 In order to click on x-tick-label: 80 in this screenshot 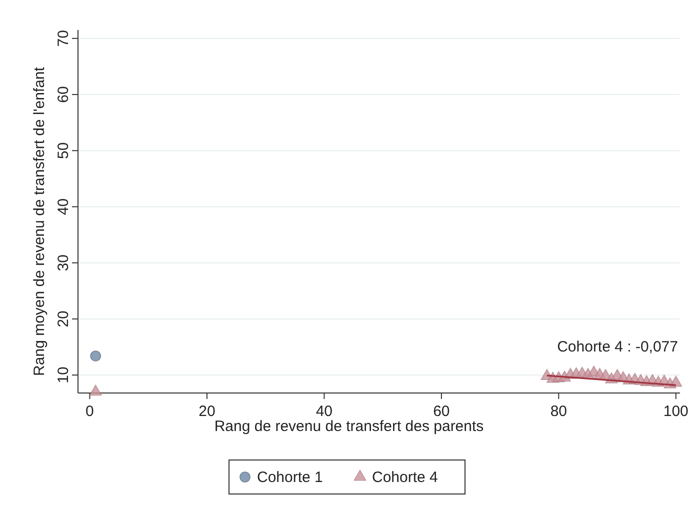, I will do `click(559, 411)`.